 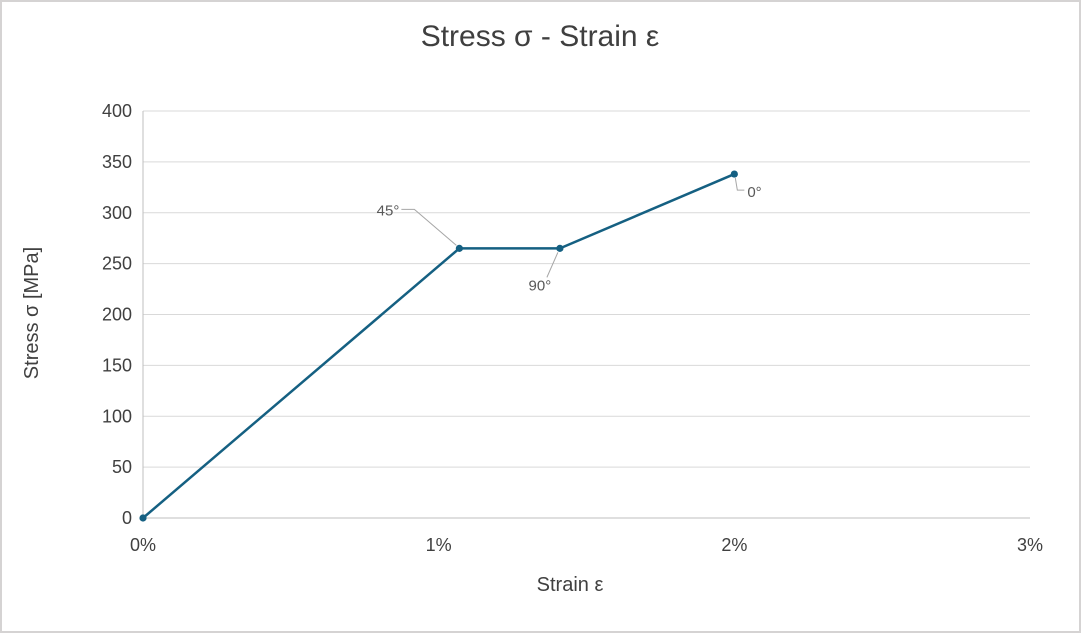 What do you see at coordinates (143, 545) in the screenshot?
I see `x-tick-label: 0%` at bounding box center [143, 545].